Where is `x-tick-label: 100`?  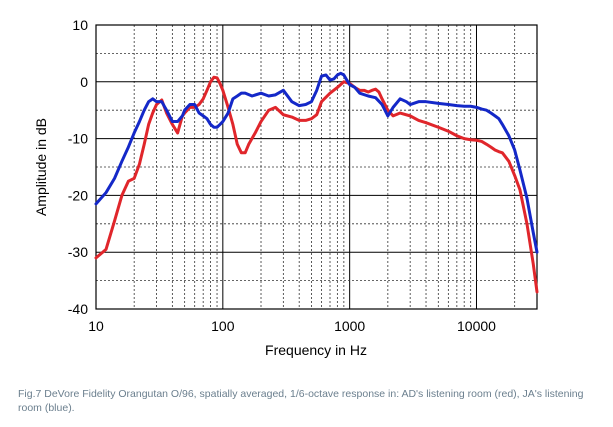
x-tick-label: 100 is located at coordinates (223, 326).